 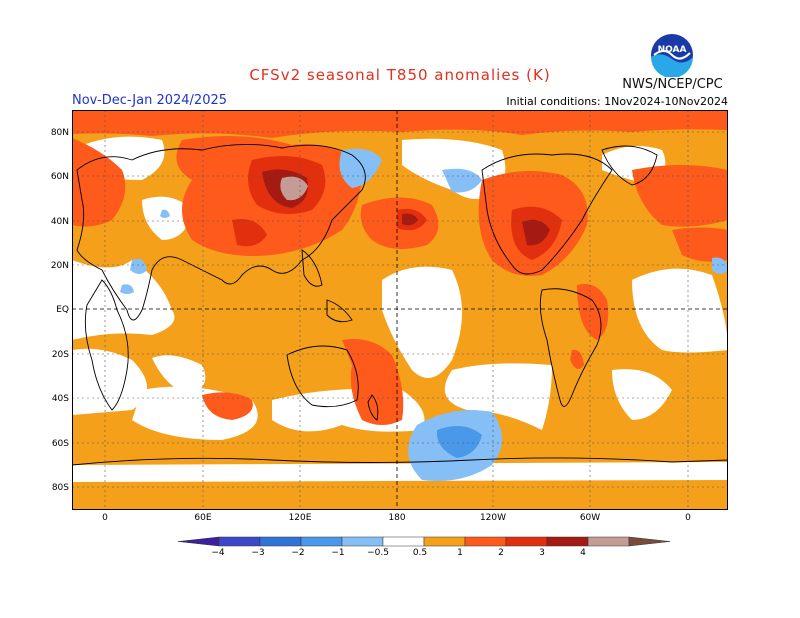 What do you see at coordinates (337, 553) in the screenshot?
I see `colorbar-label: −1` at bounding box center [337, 553].